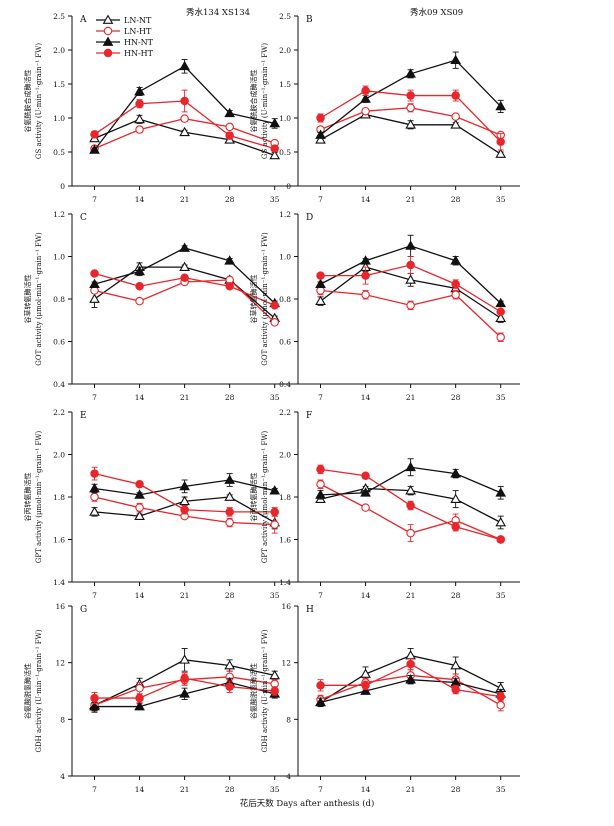 This screenshot has width=614, height=826. What do you see at coordinates (265, 496) in the screenshot?
I see `y-axis-label-en: GPT activity (μmol·min⁻¹·grain⁻¹ FW)` at bounding box center [265, 496].